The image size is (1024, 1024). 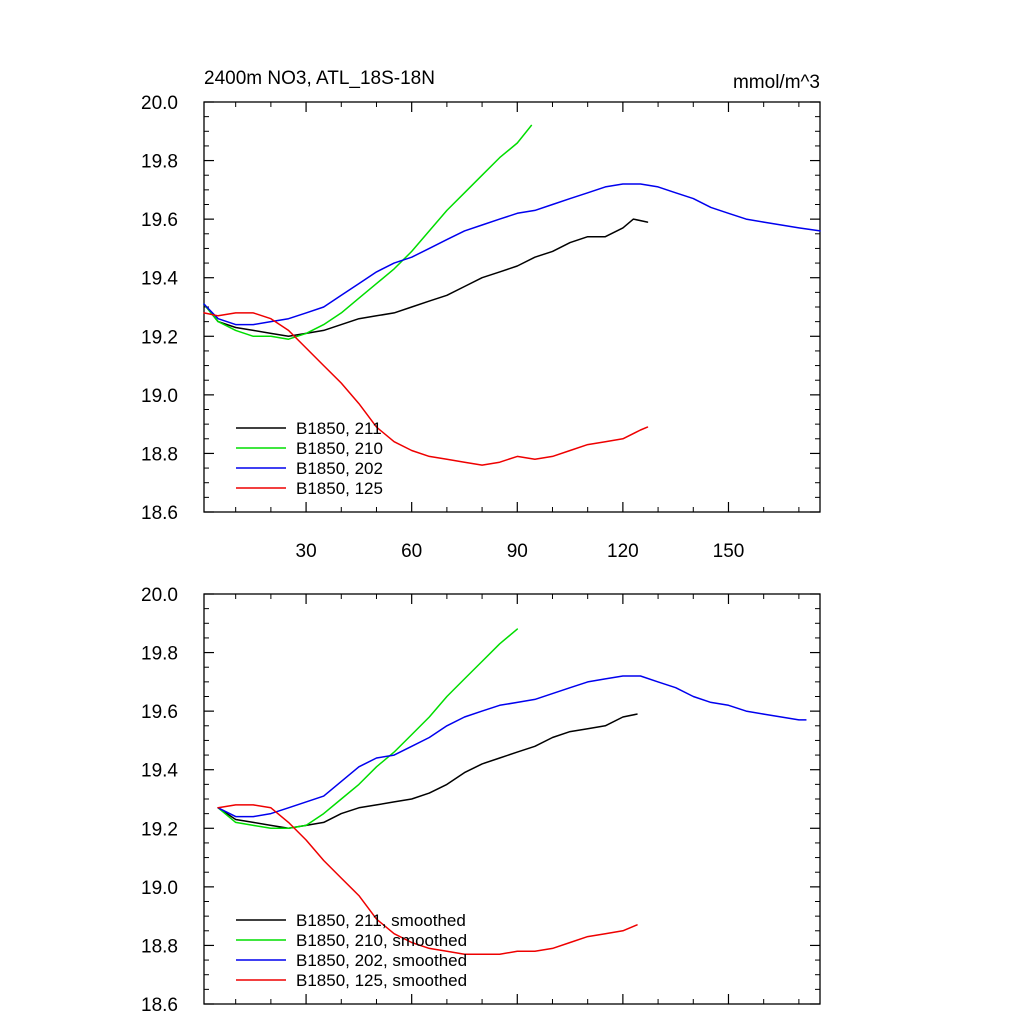 I want to click on legend-label-2: B1850, 202, so click(x=339, y=468).